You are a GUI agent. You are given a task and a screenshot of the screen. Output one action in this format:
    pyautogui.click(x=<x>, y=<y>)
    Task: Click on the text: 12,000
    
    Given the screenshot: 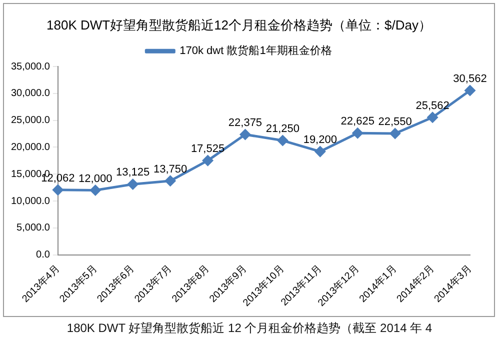 What is the action you would take?
    pyautogui.click(x=95, y=178)
    